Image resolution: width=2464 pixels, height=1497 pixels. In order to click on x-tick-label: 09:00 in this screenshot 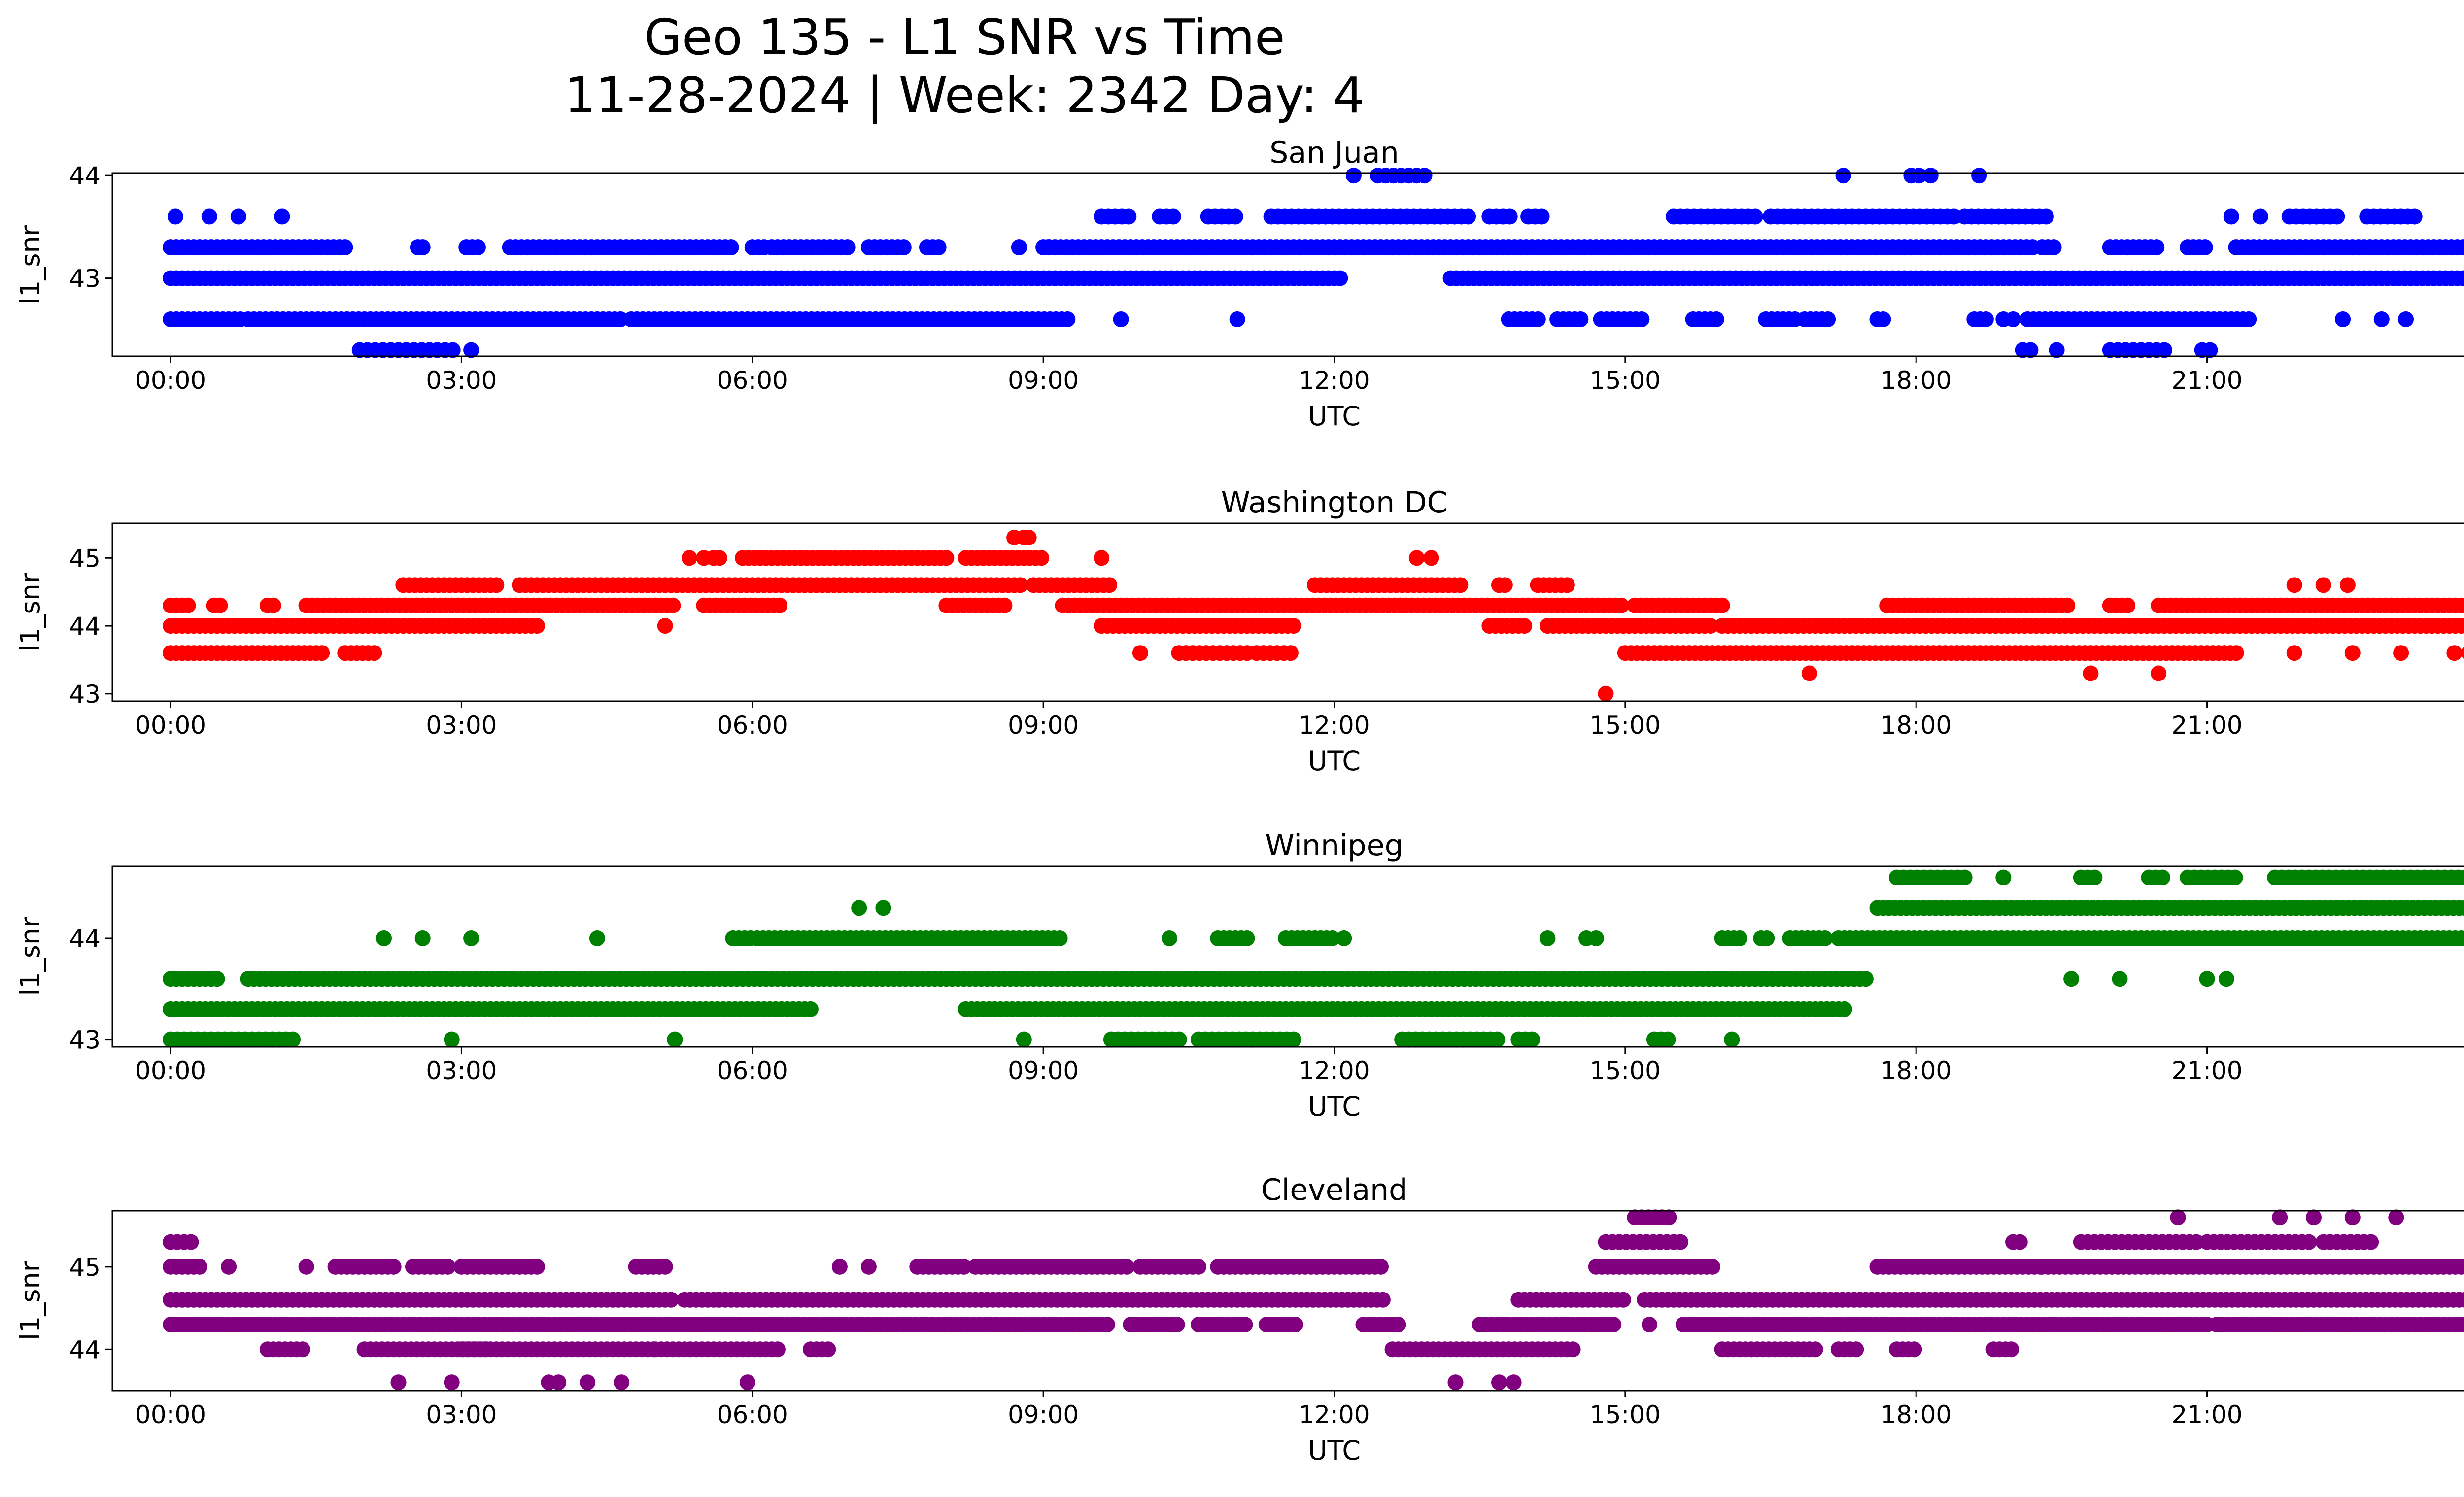, I will do `click(1043, 1414)`.